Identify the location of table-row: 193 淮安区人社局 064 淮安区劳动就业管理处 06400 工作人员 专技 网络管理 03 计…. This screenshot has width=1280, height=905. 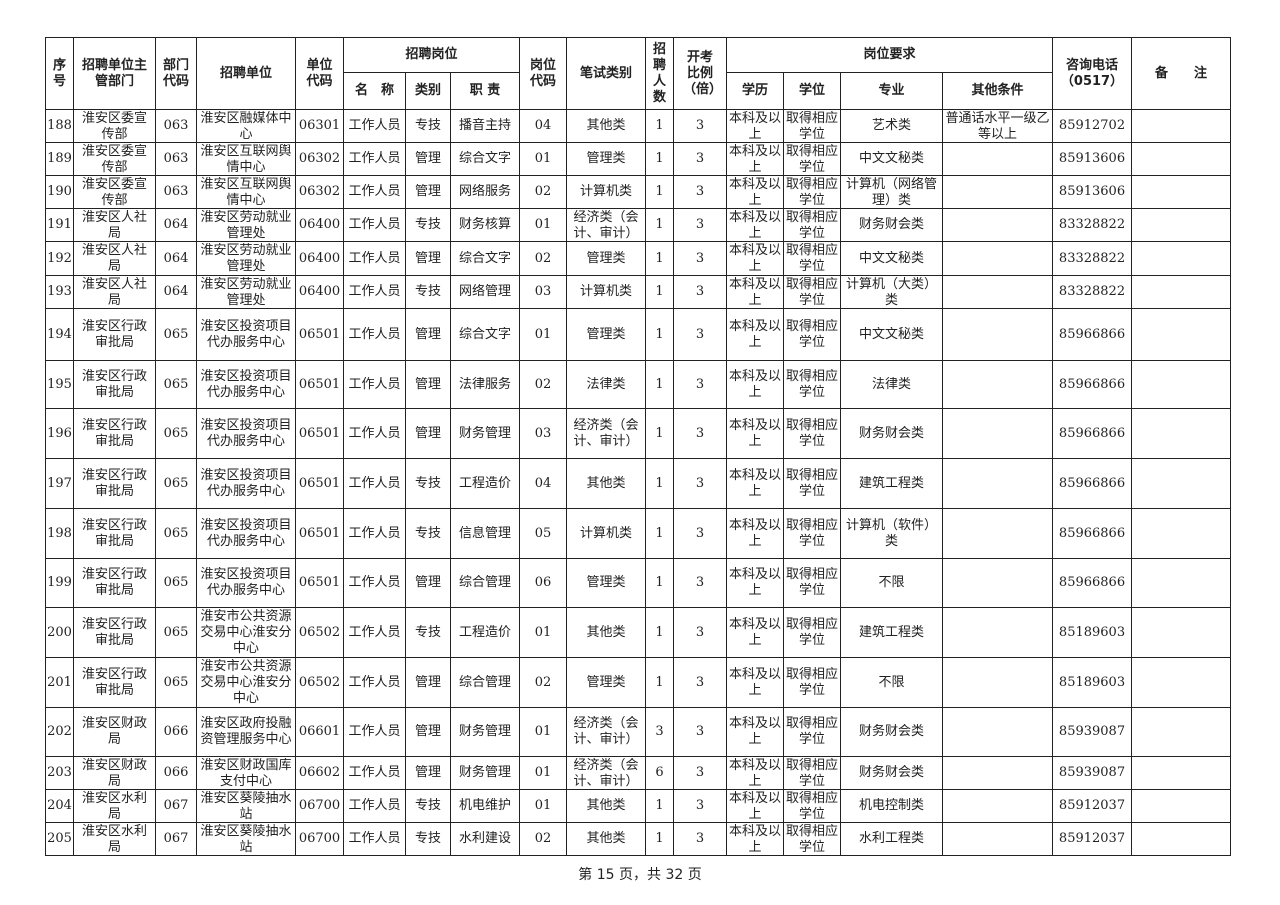
(638, 292).